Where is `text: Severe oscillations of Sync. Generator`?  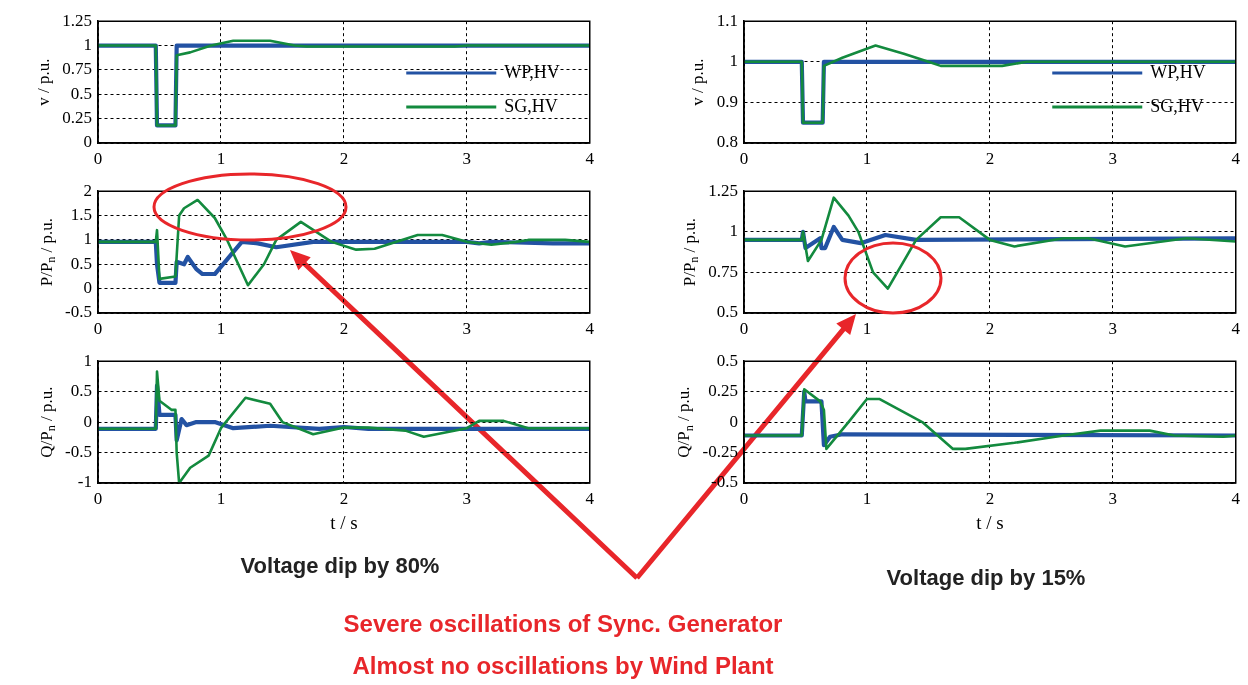
text: Severe oscillations of Sync. Generator is located at coordinates (563, 624).